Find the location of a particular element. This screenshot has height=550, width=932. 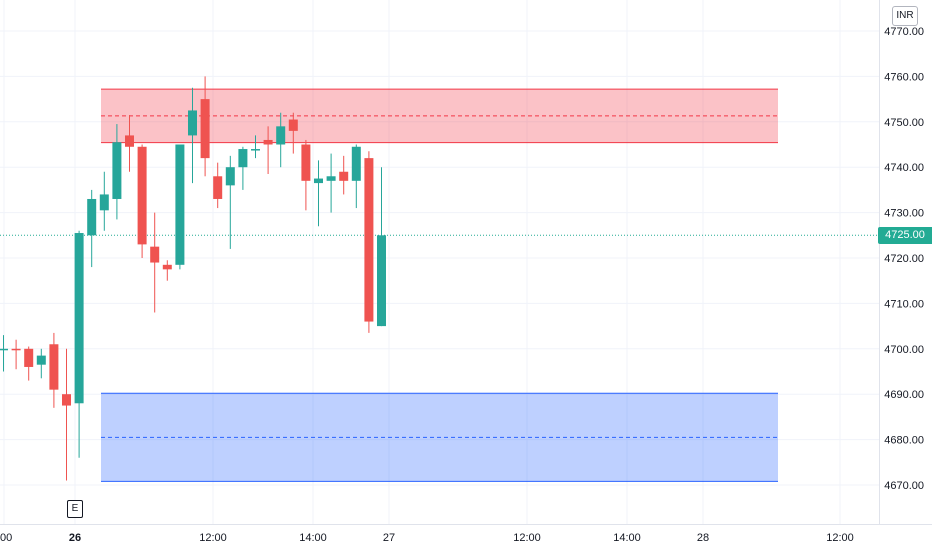

price-tick-label: 4690.00 is located at coordinates (904, 395).